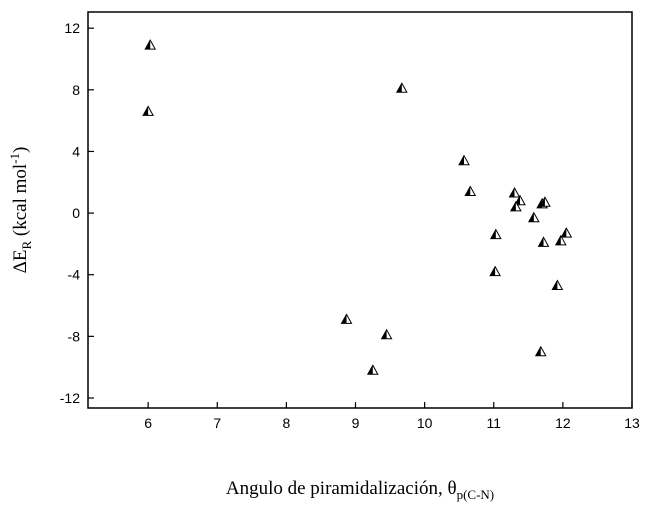  What do you see at coordinates (425, 423) in the screenshot?
I see `x-tick-label: 10` at bounding box center [425, 423].